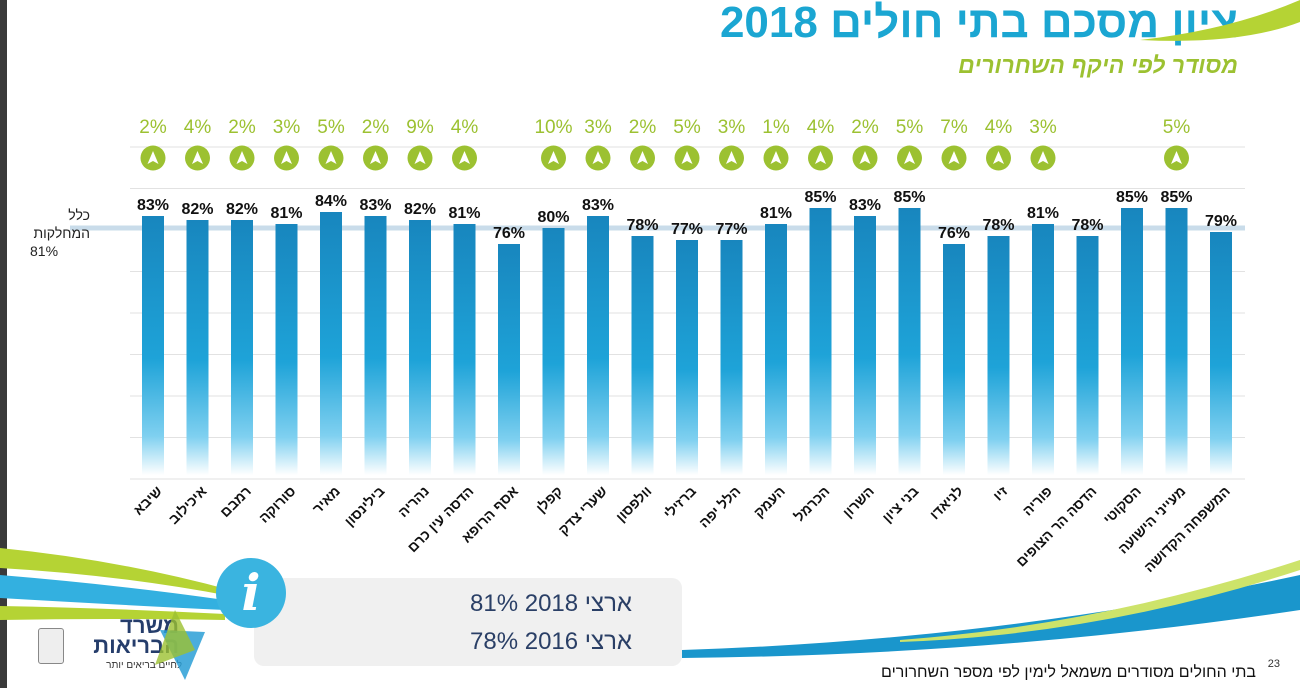 This screenshot has width=1300, height=688. What do you see at coordinates (551, 641) in the screenshot?
I see `info-national-2016: ארצי 2016 78%` at bounding box center [551, 641].